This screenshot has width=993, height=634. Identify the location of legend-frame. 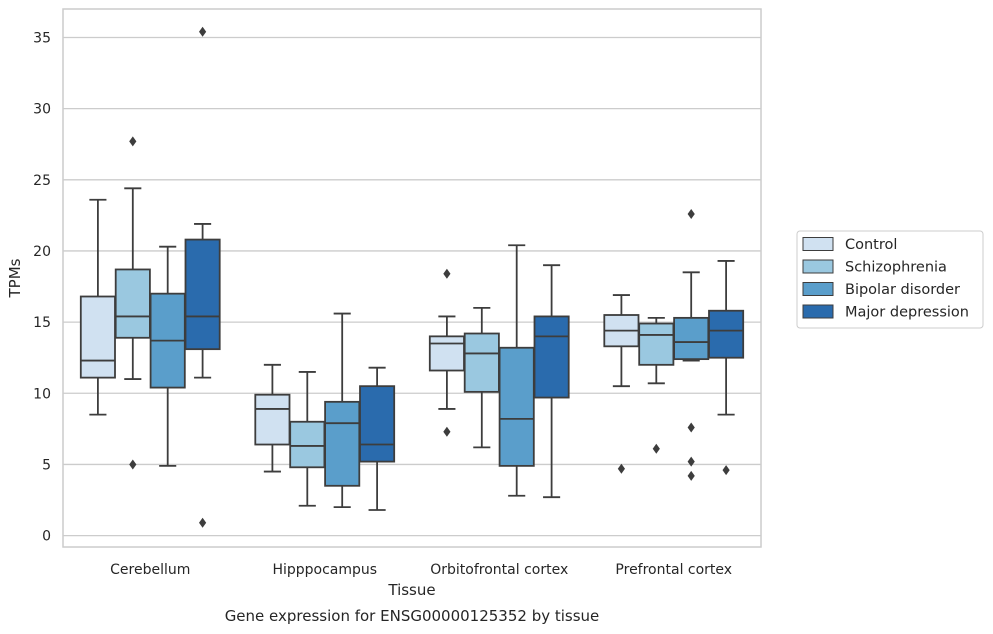
(890, 279).